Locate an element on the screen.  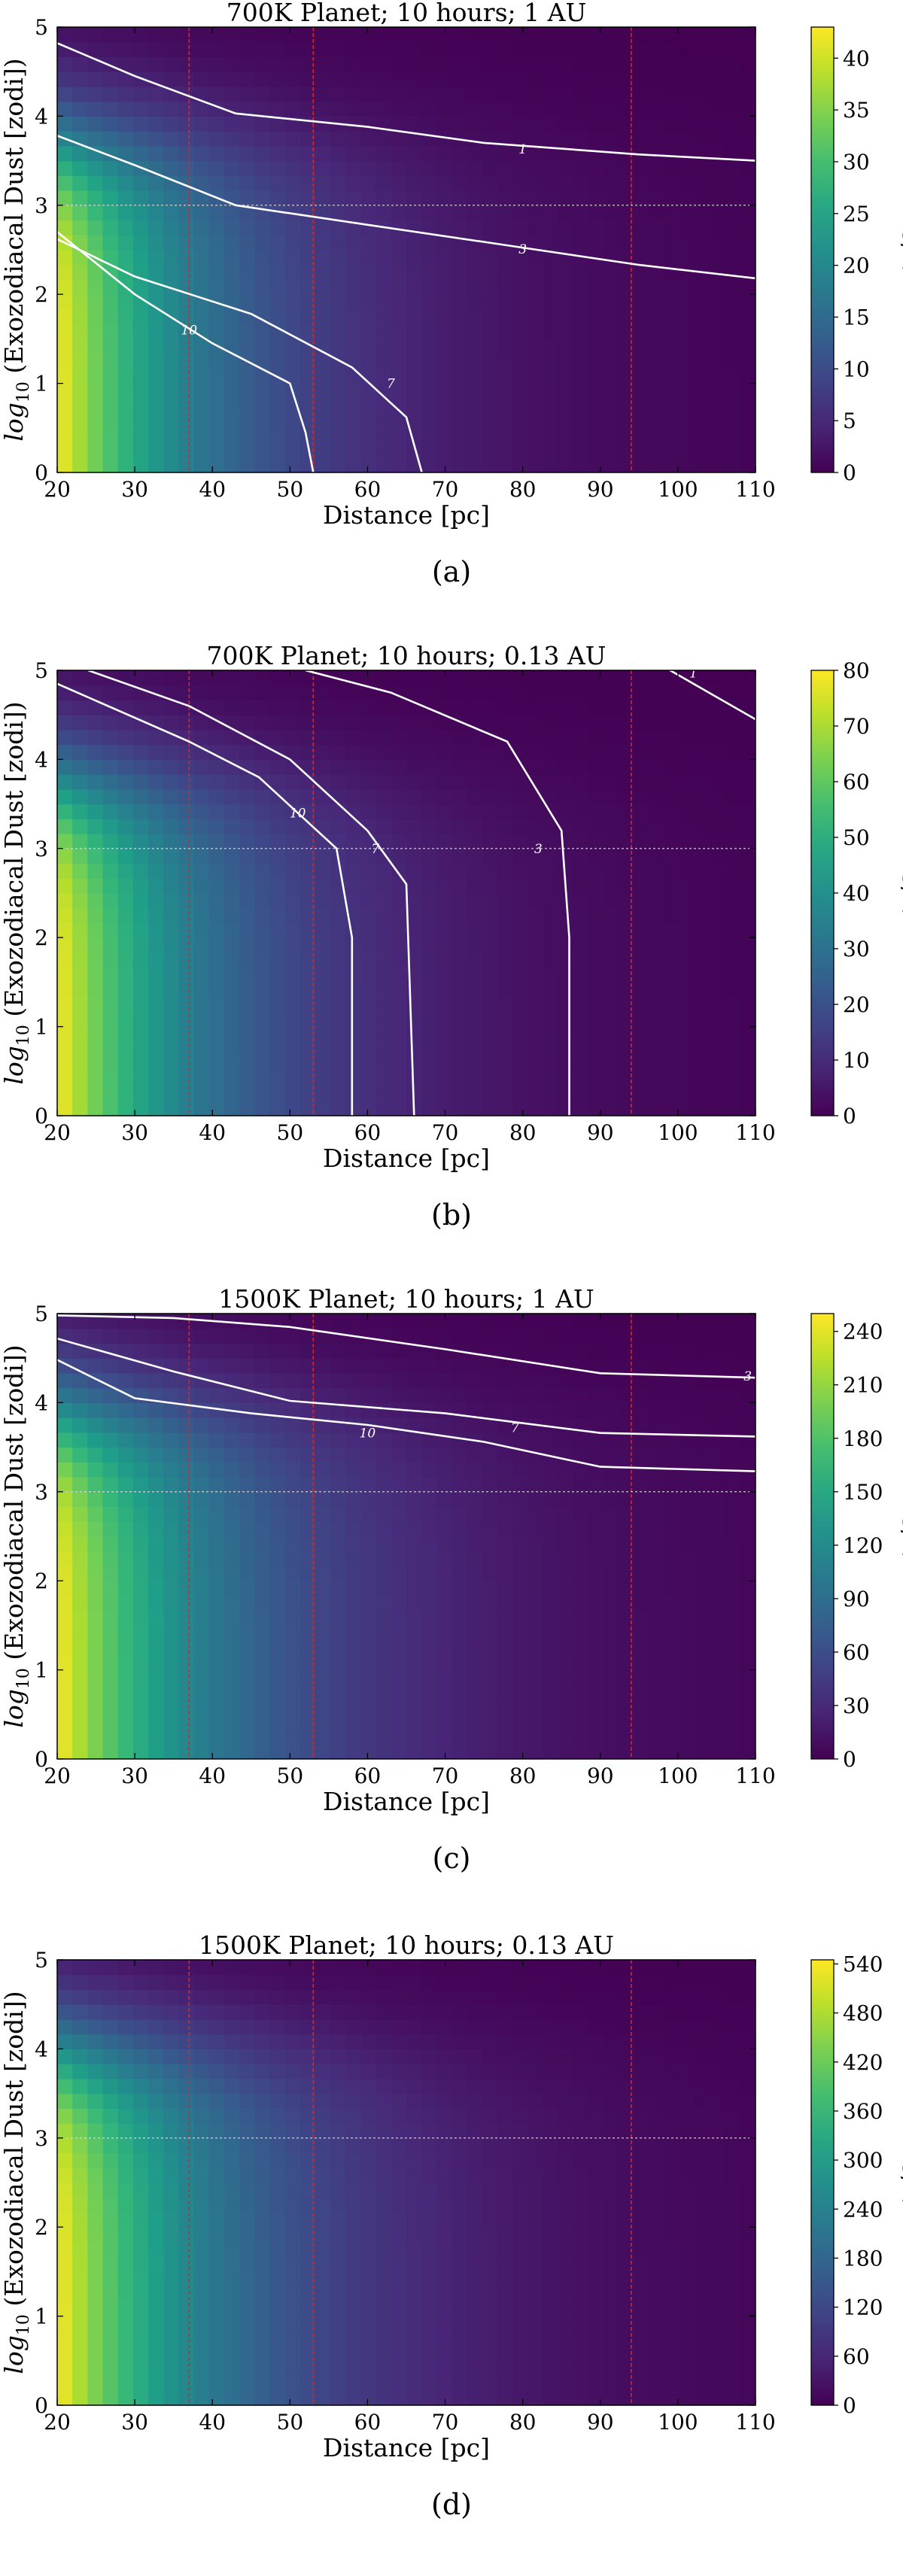
contour-label: 1 is located at coordinates (522, 149).